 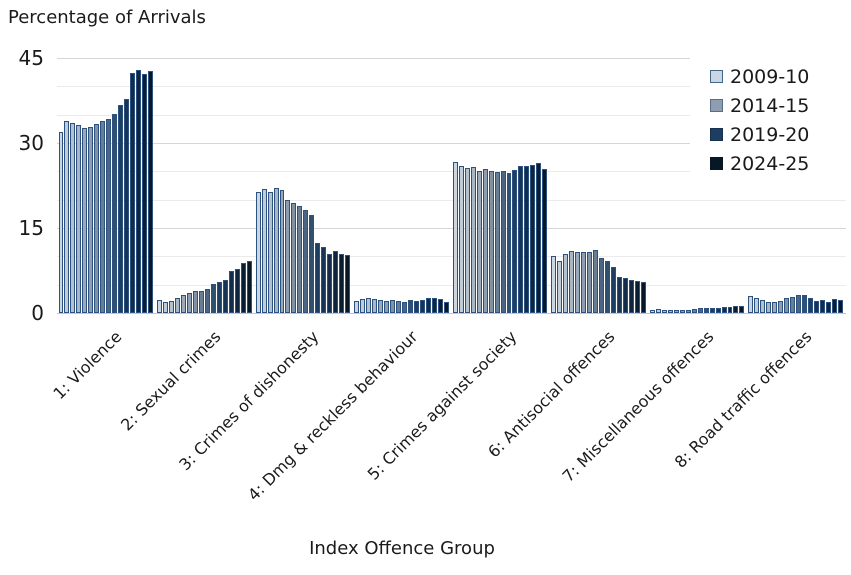 What do you see at coordinates (770, 134) in the screenshot?
I see `legend-label: 2019-20` at bounding box center [770, 134].